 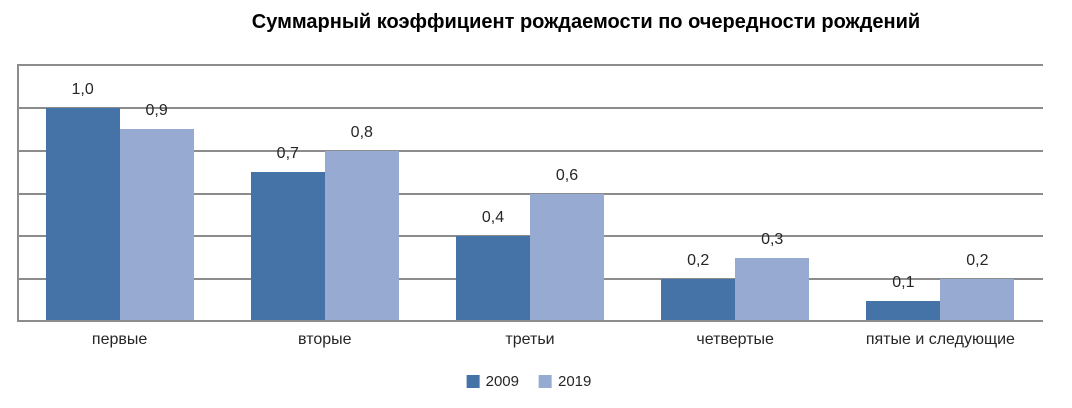 I want to click on bar-2009-cat3, so click(x=698, y=299).